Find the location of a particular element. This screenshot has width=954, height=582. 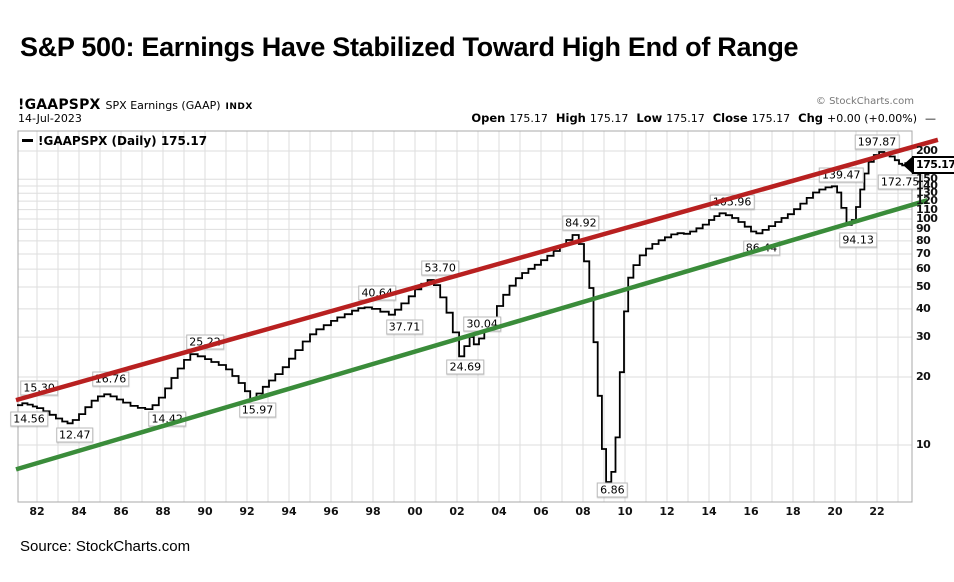

y-axis-tick-label: 50 is located at coordinates (923, 287).